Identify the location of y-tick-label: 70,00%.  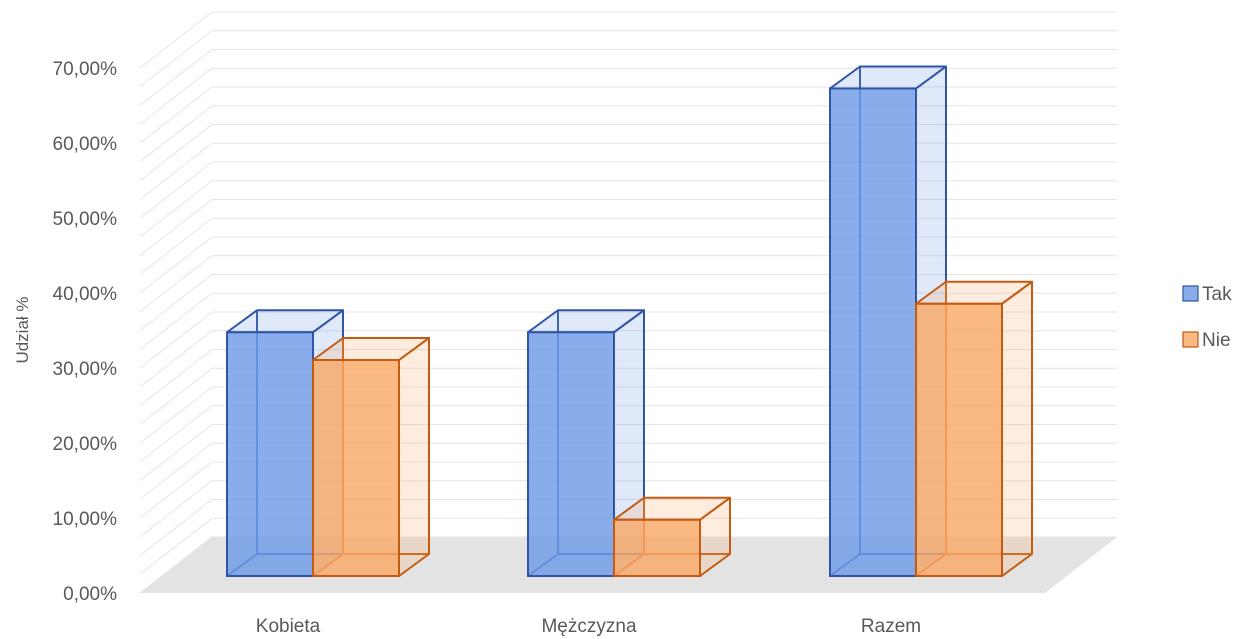
(85, 69).